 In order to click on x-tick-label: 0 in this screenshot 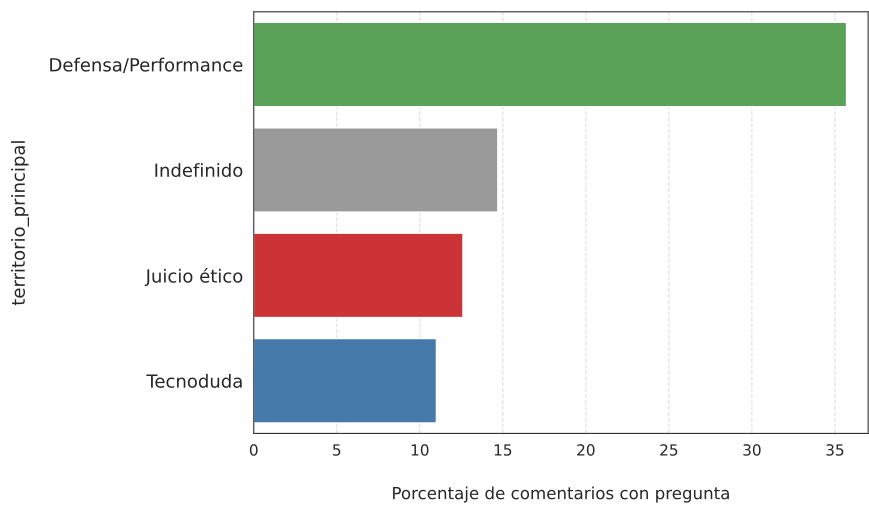, I will do `click(254, 450)`.